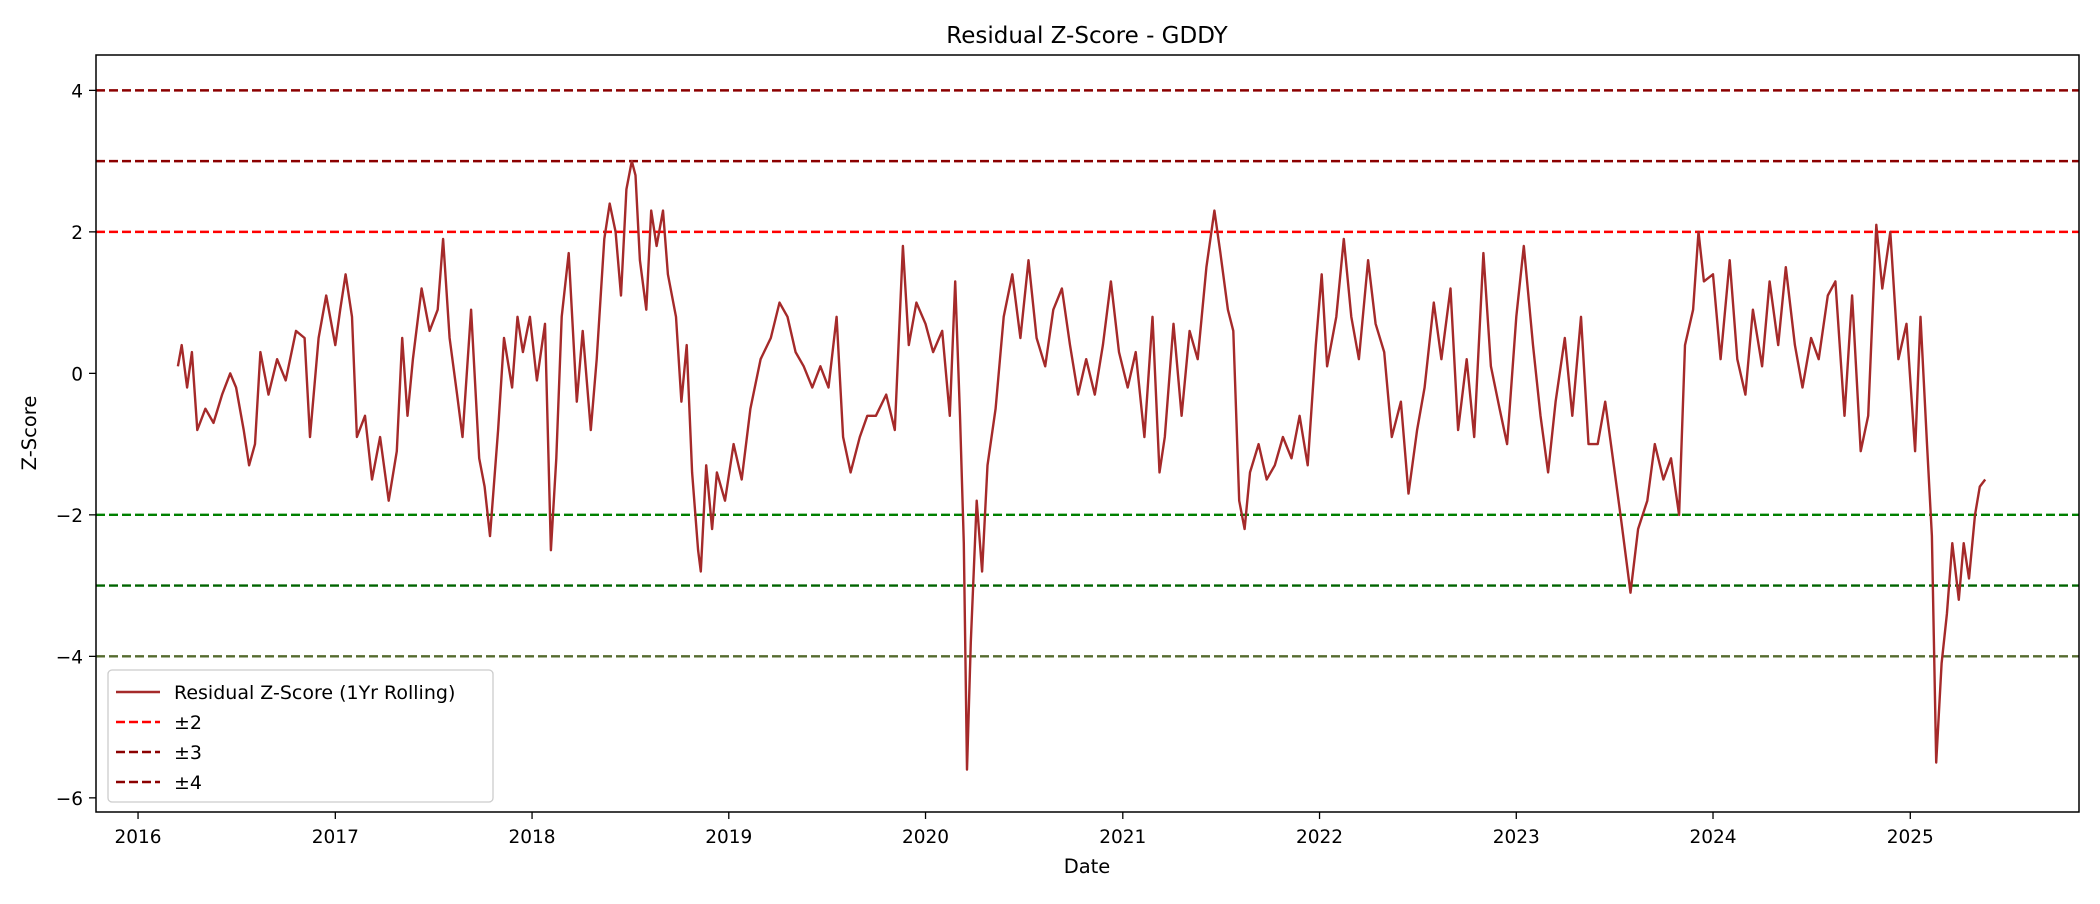 This screenshot has width=2100, height=904. I want to click on y-tick-label: −6, so click(69, 799).